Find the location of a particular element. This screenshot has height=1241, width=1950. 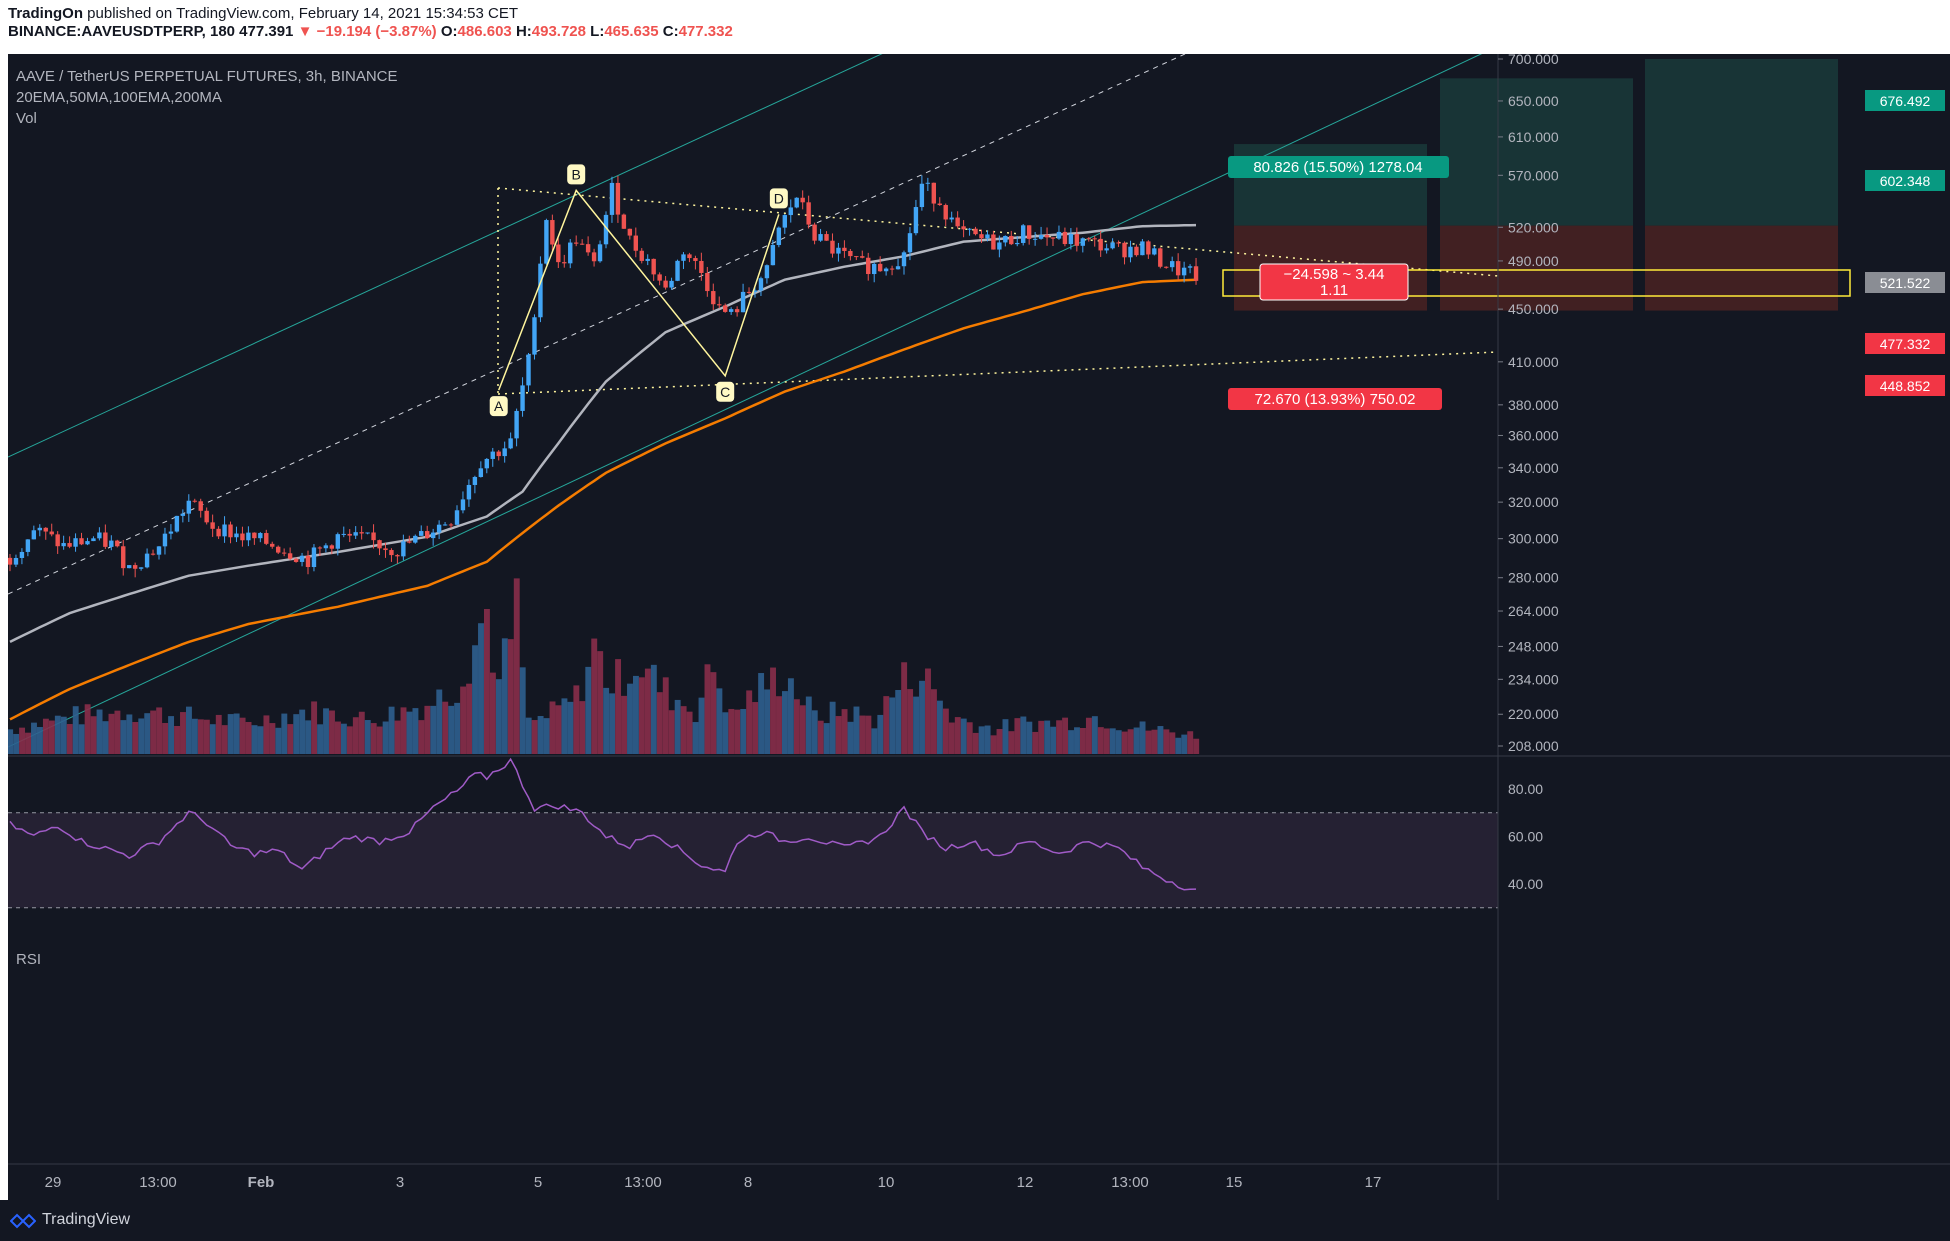

price-tick-label: 264.000 is located at coordinates (1533, 611).